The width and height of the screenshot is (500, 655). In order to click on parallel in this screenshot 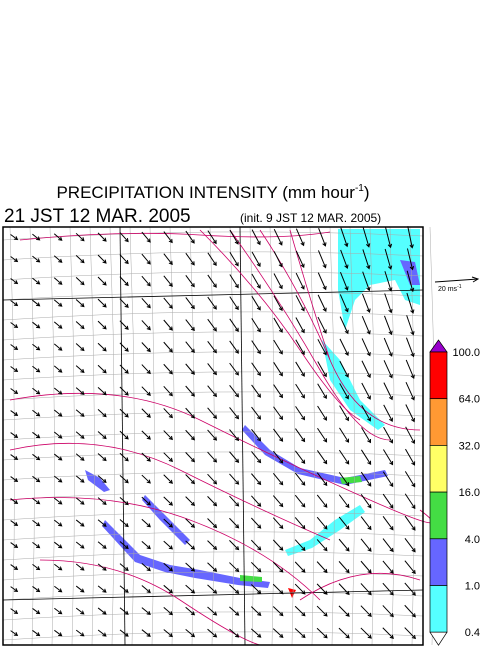, I will do `click(213, 376)`.